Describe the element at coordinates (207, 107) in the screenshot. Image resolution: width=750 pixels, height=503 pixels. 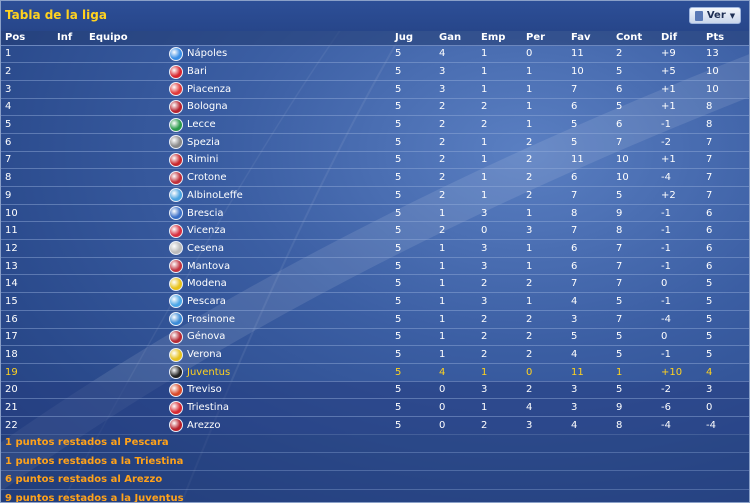
I see `team-name: Bologna` at that location.